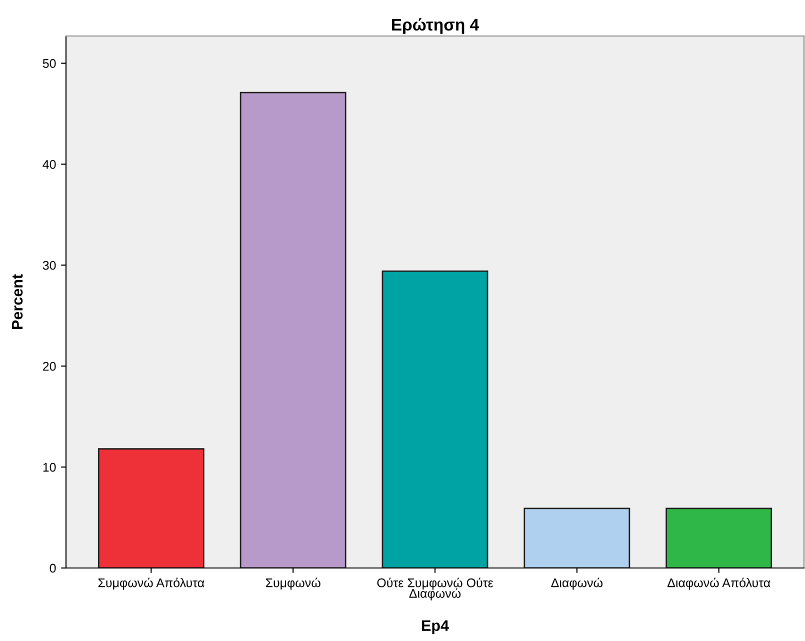 The width and height of the screenshot is (805, 641). What do you see at coordinates (49, 265) in the screenshot?
I see `y-tick-label: 30` at bounding box center [49, 265].